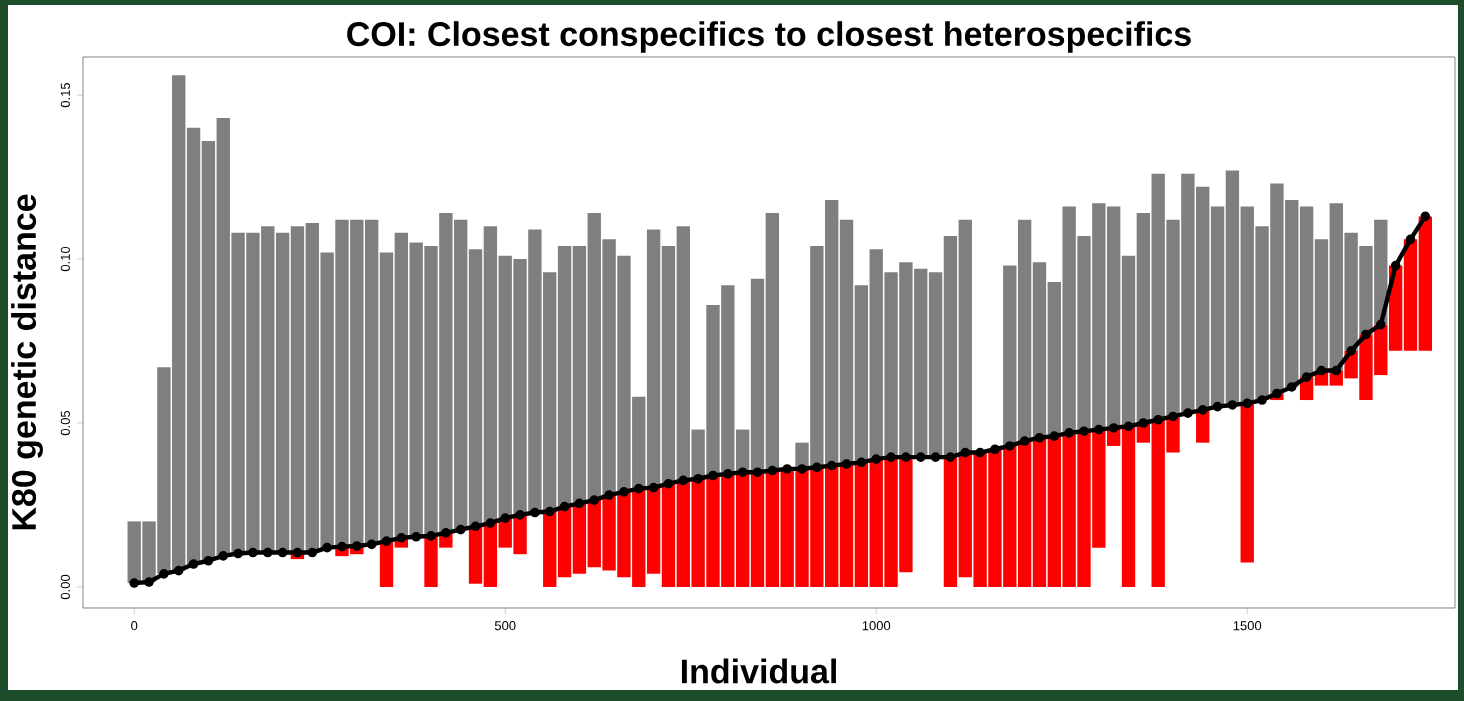 Image resolution: width=1464 pixels, height=701 pixels. Describe the element at coordinates (1247, 626) in the screenshot. I see `x-tick-label: 1500` at that location.